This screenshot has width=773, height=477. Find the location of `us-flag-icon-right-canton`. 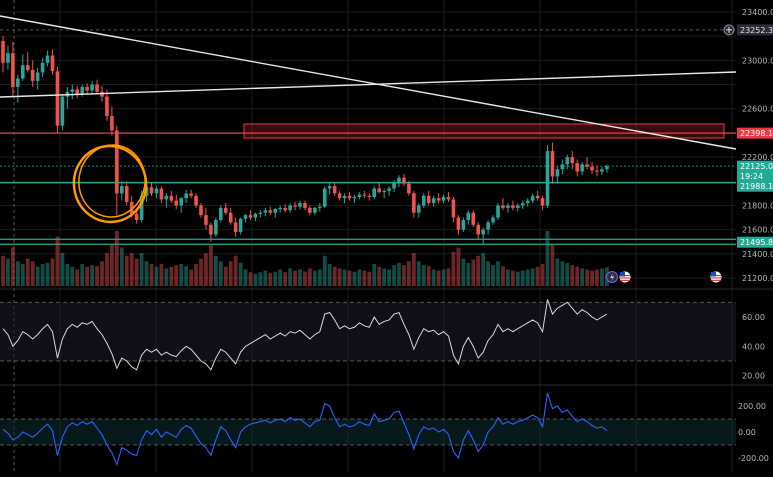

us-flag-icon-right-canton is located at coordinates (713, 274).